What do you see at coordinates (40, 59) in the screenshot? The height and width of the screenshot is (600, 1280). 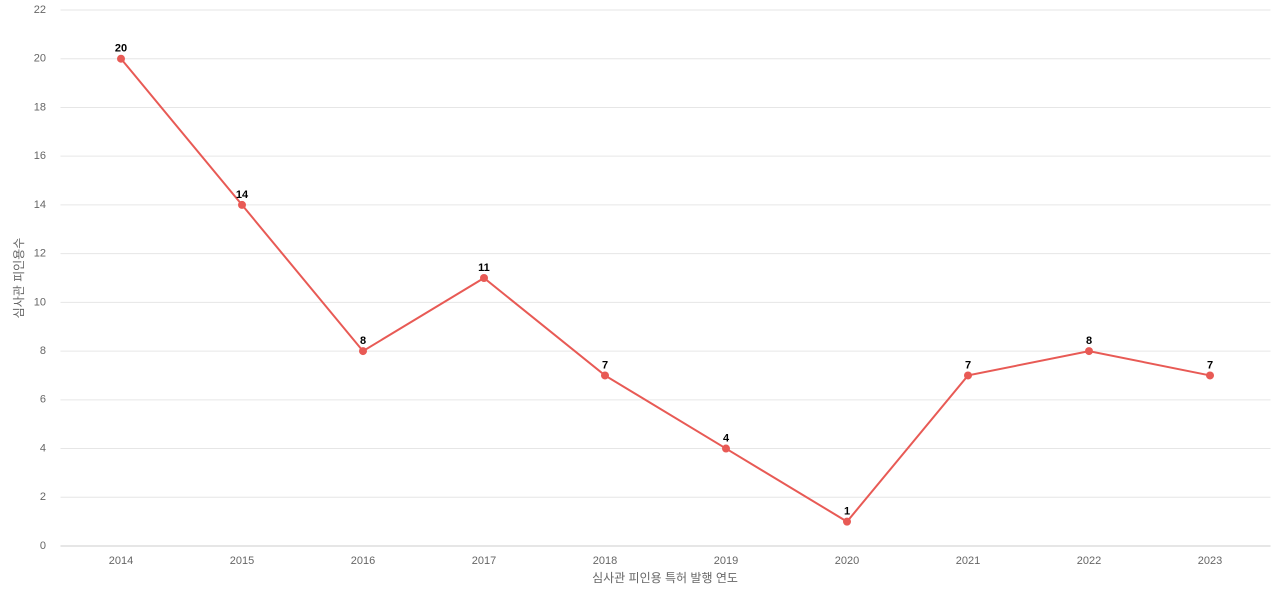 I see `y-tick-label: 20` at bounding box center [40, 59].